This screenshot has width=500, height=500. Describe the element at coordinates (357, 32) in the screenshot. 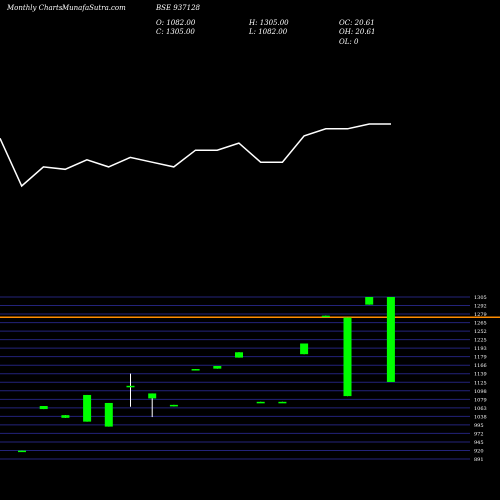

I see `oh-value: OH: 20.61` at that location.